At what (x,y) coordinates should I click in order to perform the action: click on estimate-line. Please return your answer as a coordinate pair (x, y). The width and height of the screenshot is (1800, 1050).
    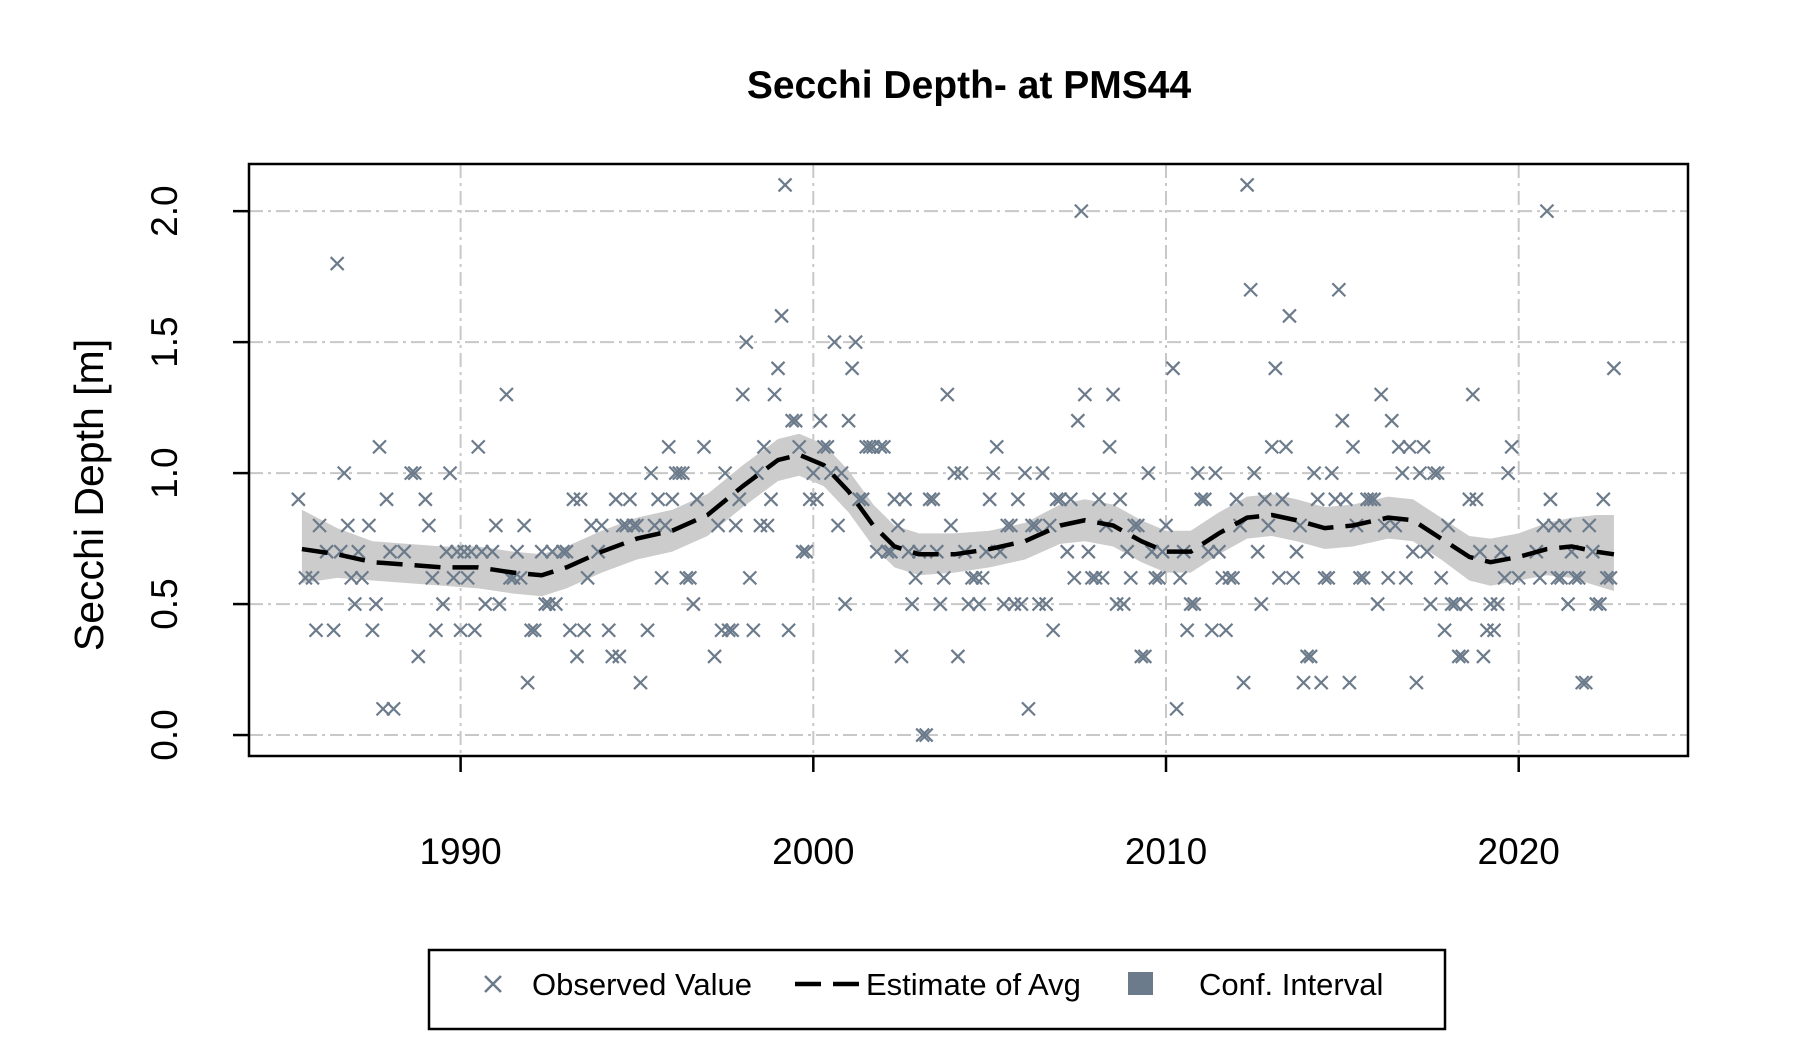
    Looking at the image, I should click on (958, 515).